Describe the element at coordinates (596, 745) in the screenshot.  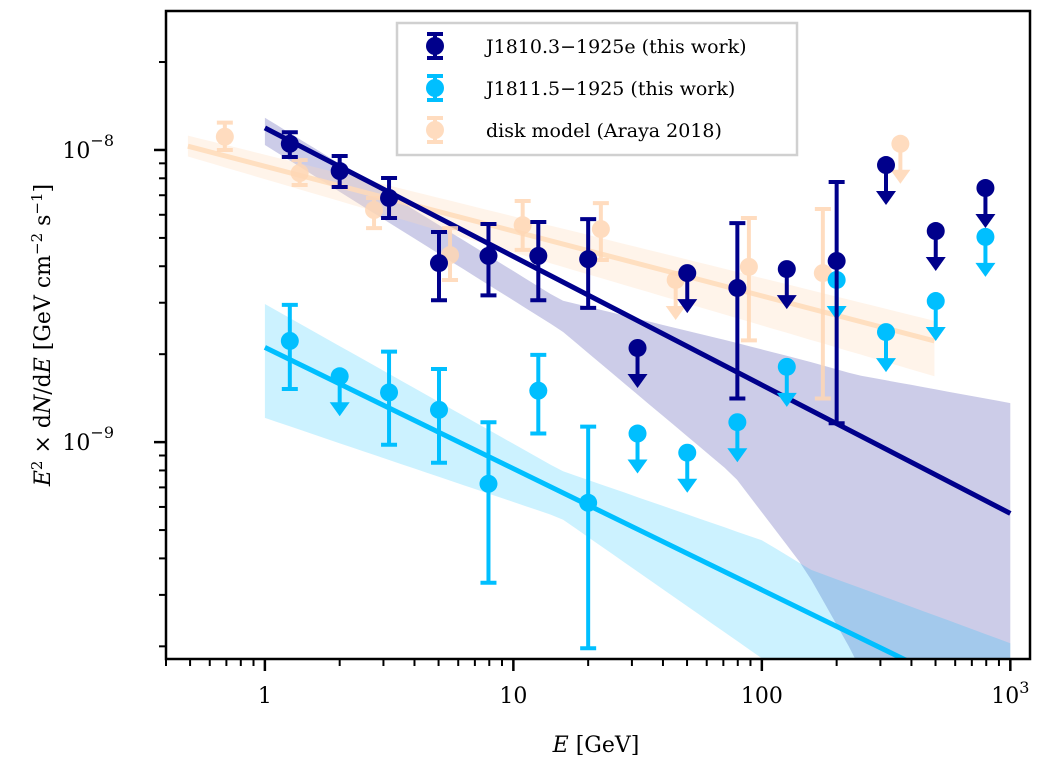
I see `x-axis-label: E [GeV]` at that location.